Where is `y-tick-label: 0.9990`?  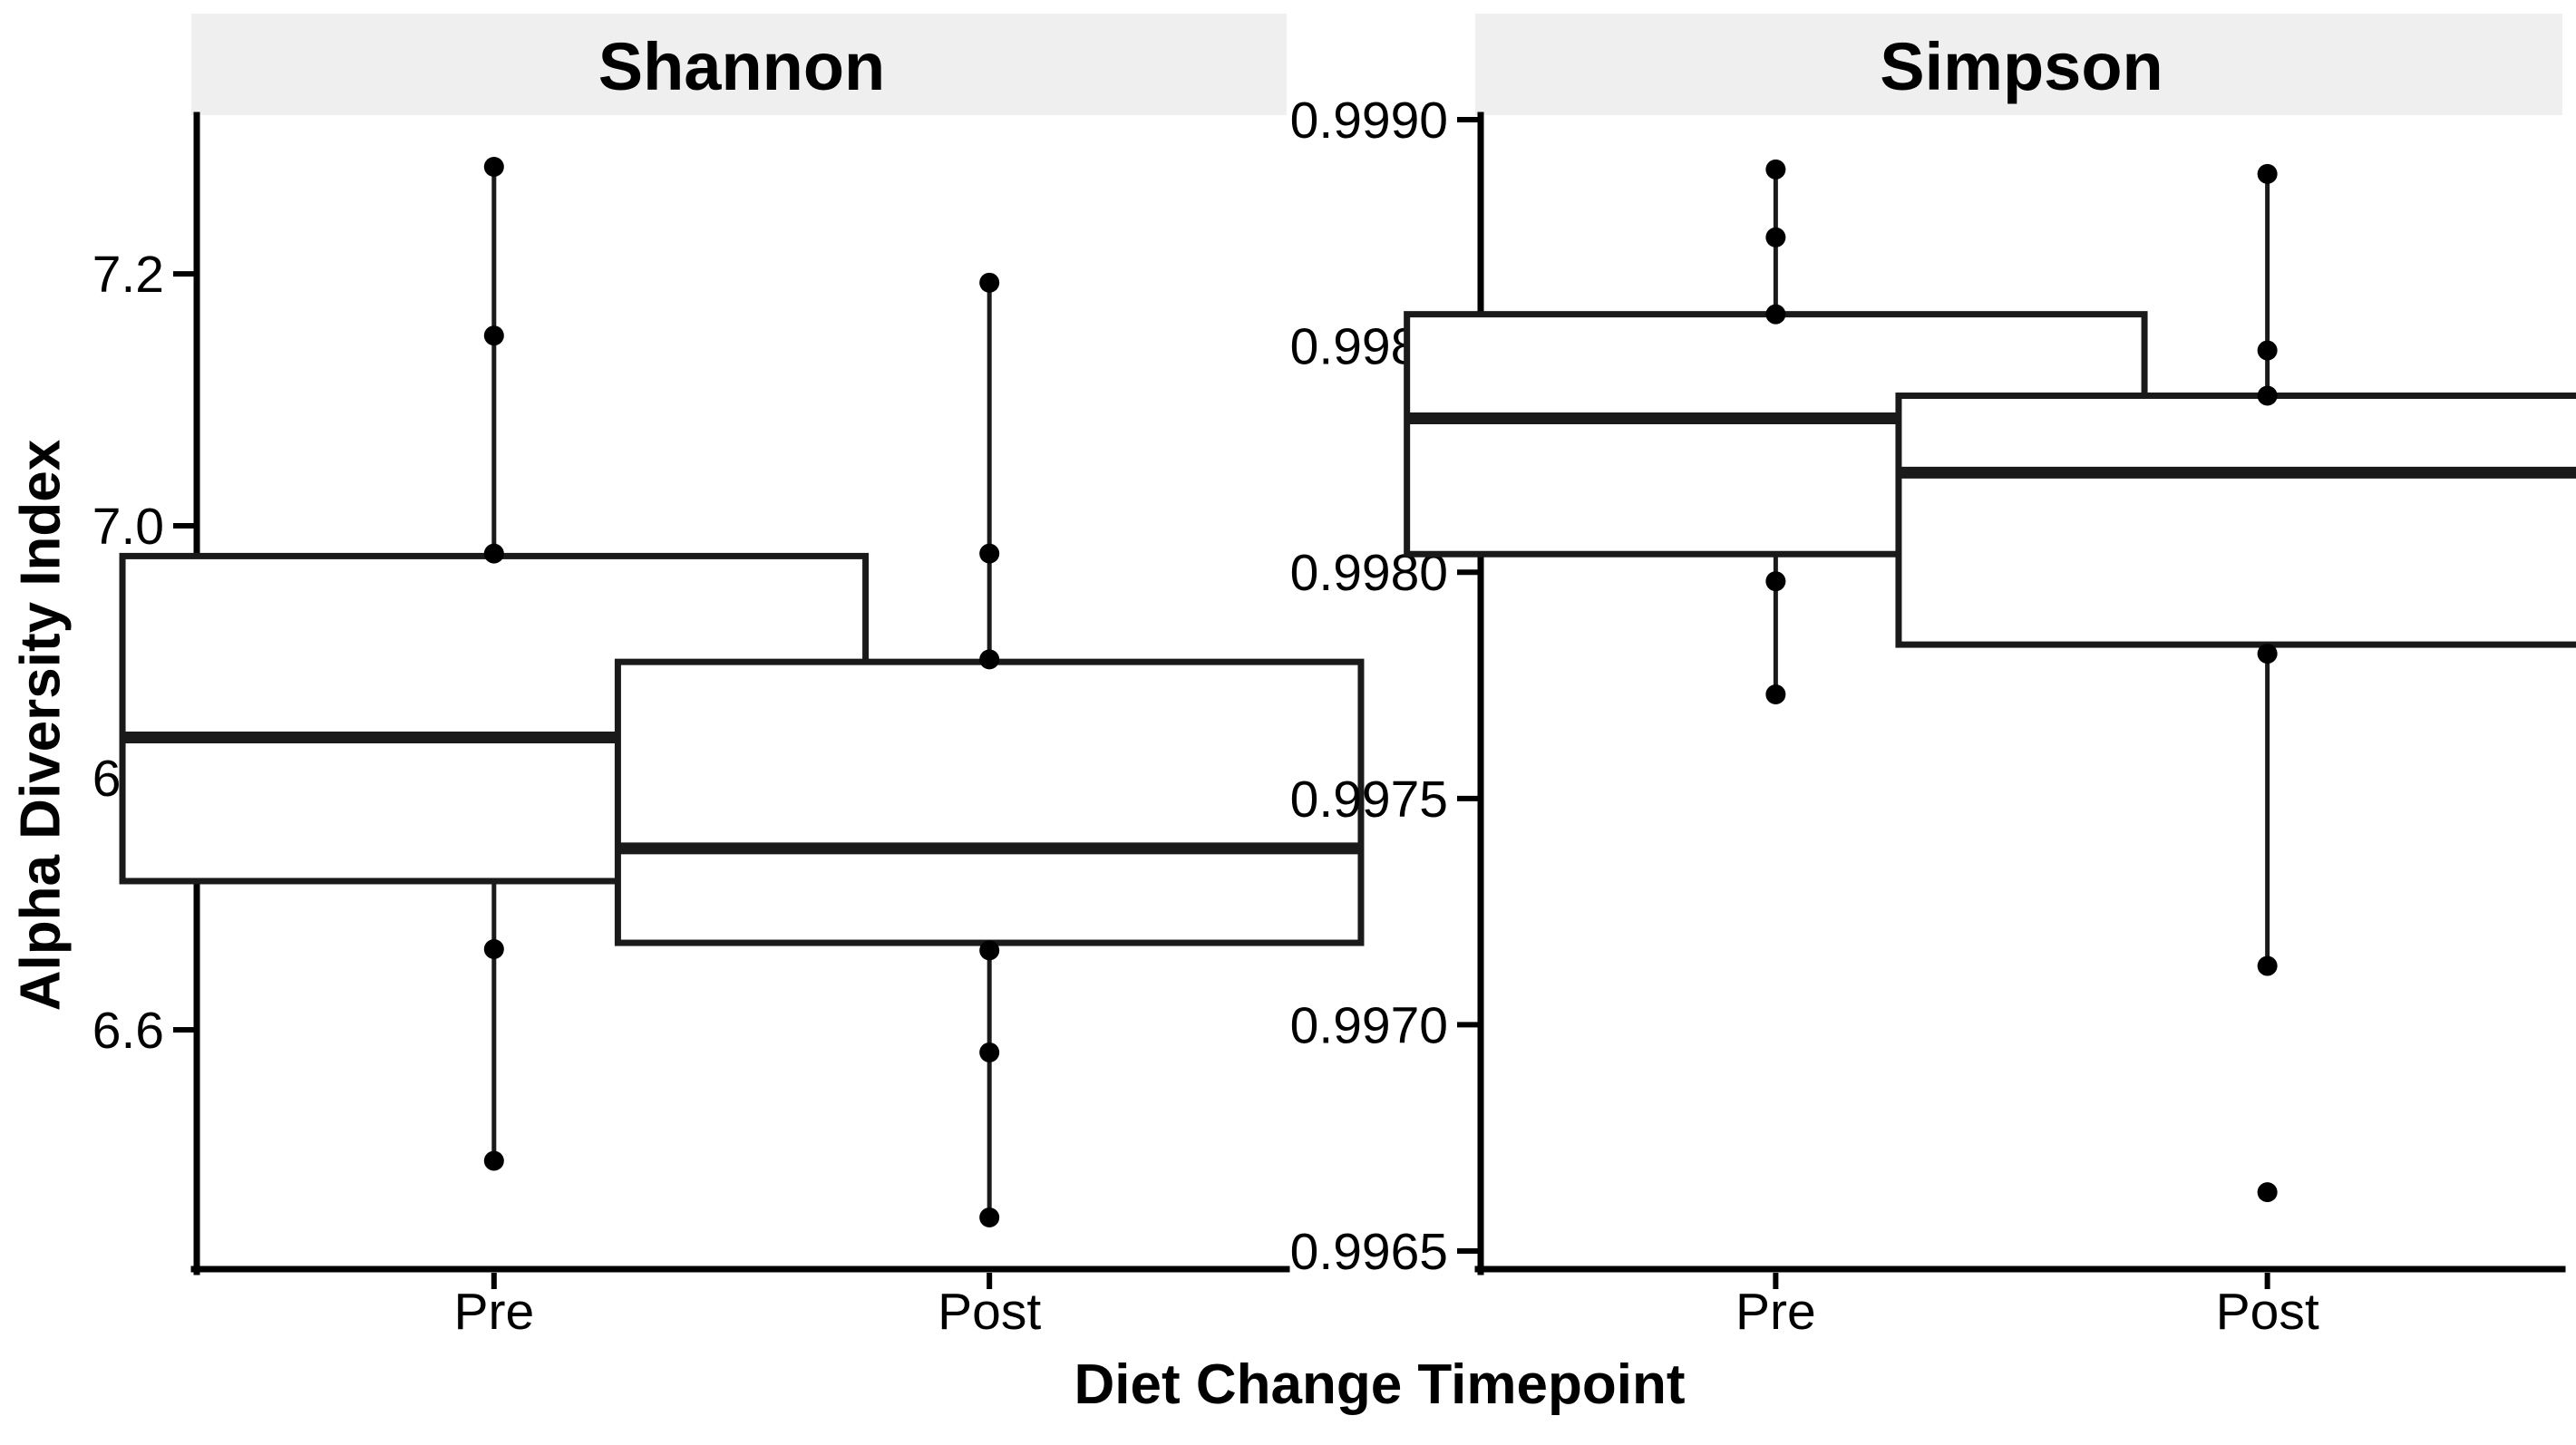 y-tick-label: 0.9990 is located at coordinates (1369, 121).